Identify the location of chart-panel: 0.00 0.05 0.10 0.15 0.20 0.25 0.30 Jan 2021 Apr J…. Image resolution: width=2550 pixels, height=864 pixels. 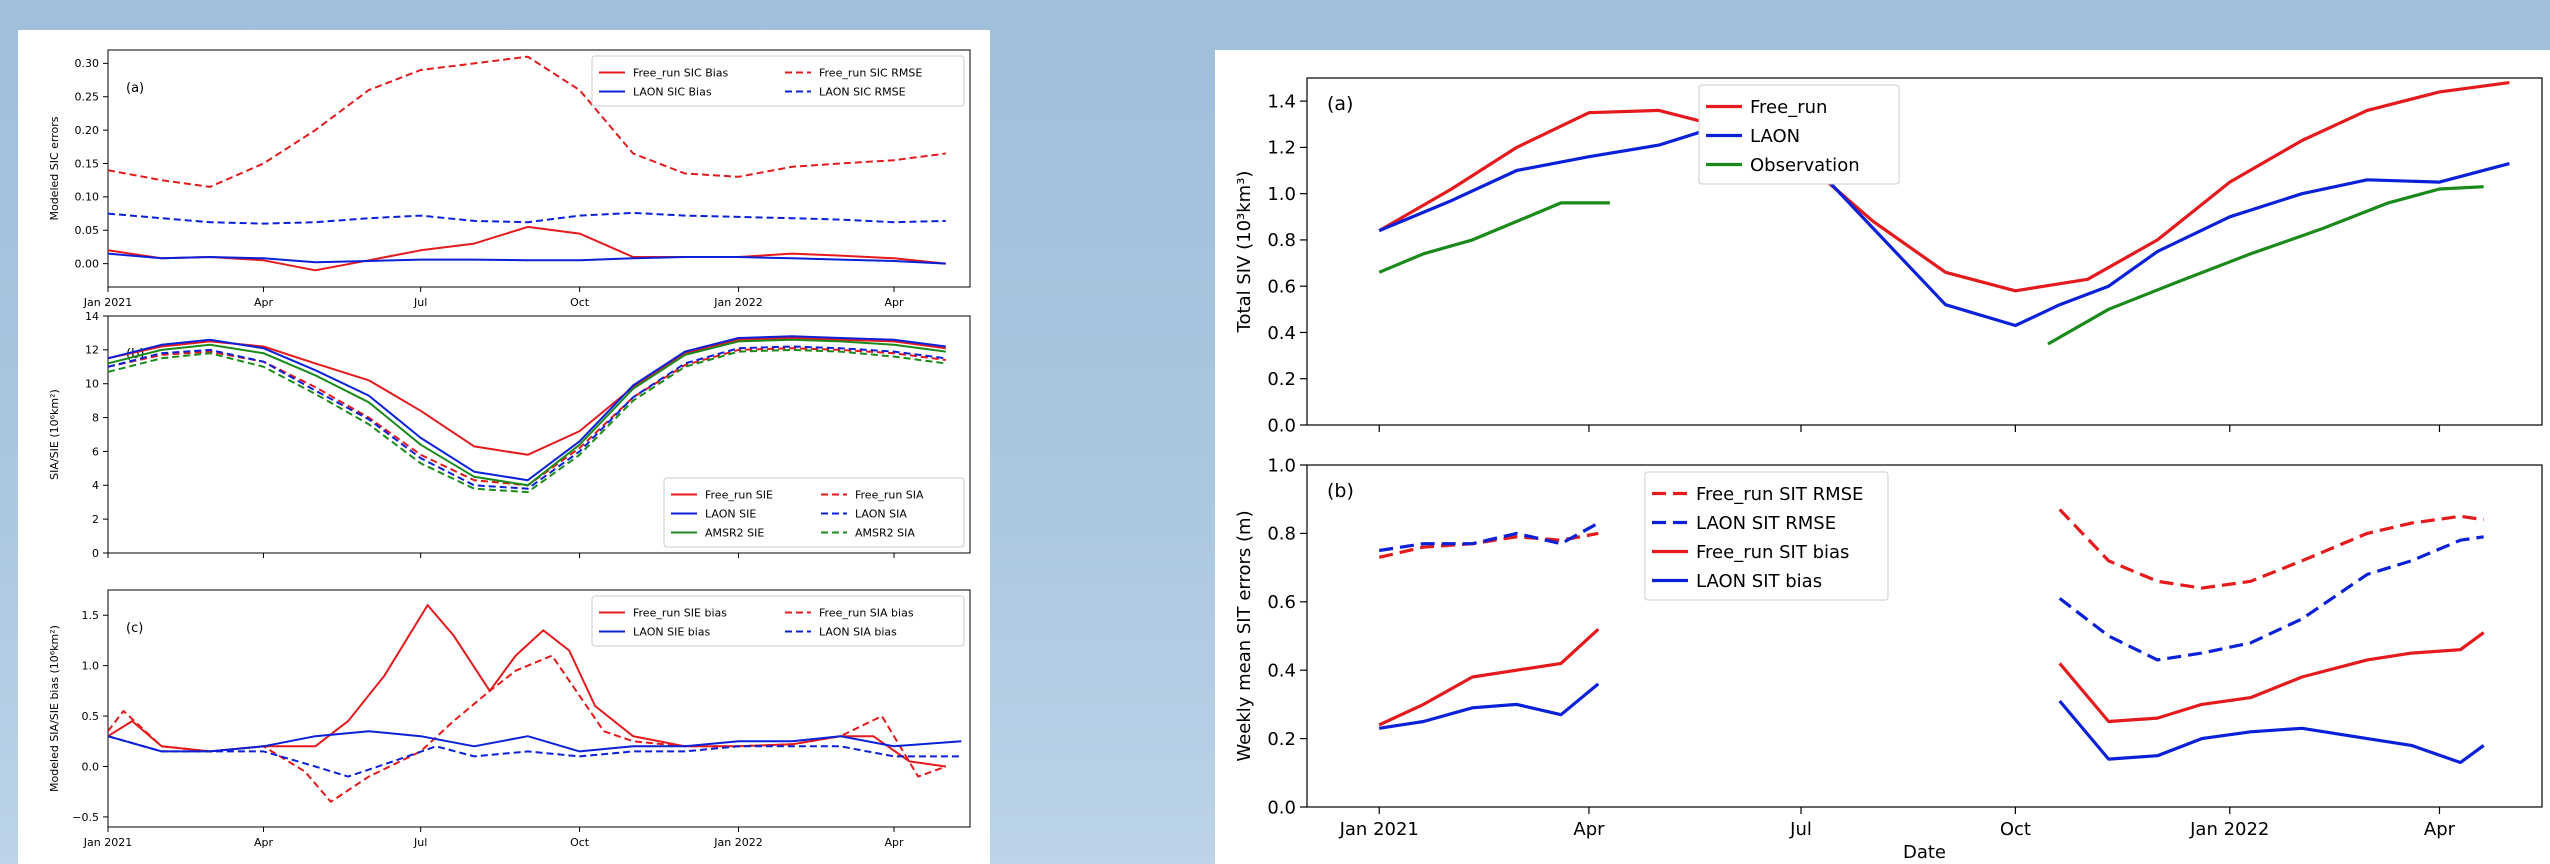
(509, 179).